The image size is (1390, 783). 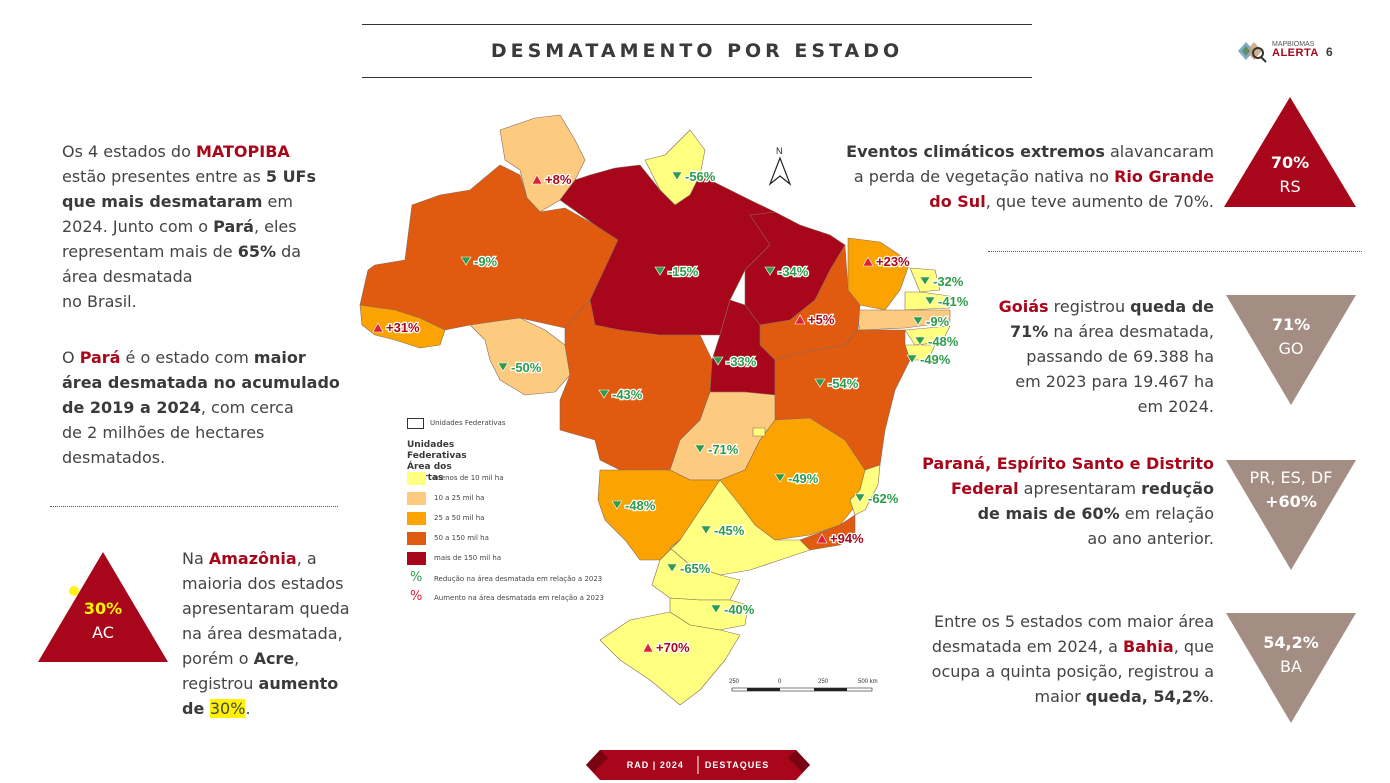 What do you see at coordinates (943, 341) in the screenshot?
I see `state-change-label-al: -48%` at bounding box center [943, 341].